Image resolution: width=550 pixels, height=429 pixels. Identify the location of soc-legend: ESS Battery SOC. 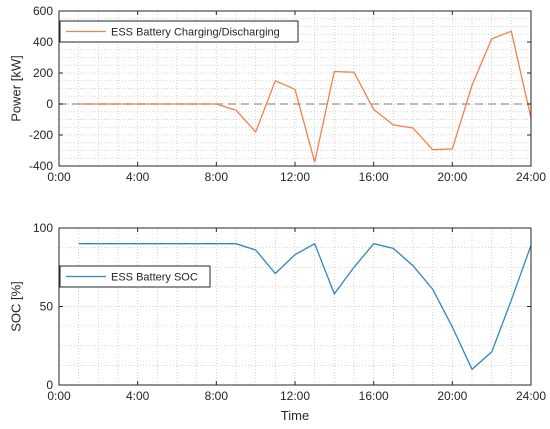
(135, 276).